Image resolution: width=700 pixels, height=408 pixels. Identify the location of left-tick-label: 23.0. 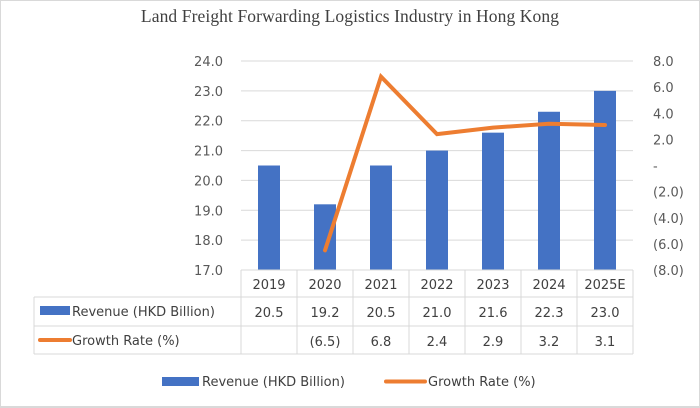
(208, 92).